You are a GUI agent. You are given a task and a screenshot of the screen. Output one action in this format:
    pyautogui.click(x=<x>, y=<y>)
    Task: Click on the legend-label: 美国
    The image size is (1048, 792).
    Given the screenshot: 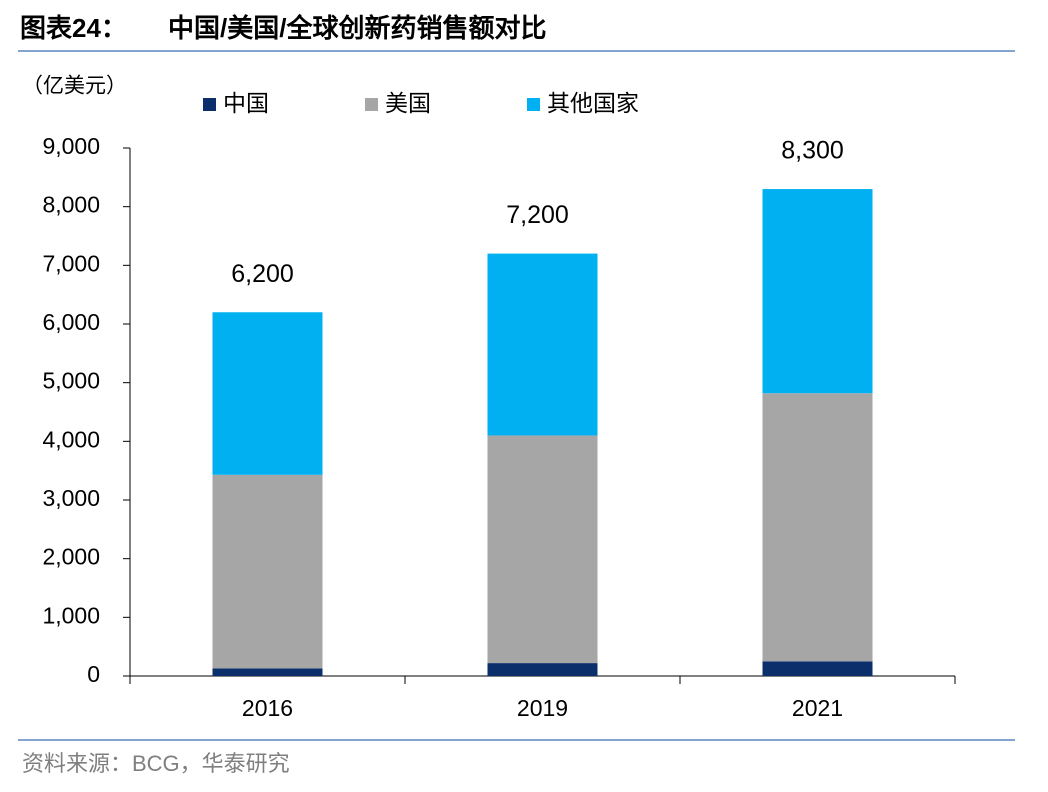 What is the action you would take?
    pyautogui.click(x=408, y=103)
    